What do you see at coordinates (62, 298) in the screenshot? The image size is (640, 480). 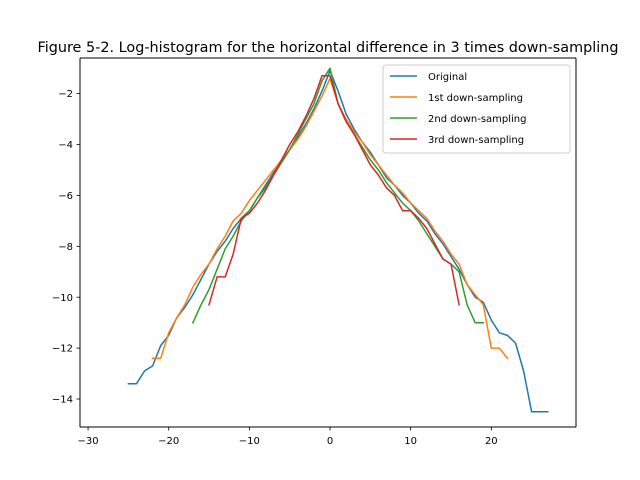 I see `y-tick-label: −10` at bounding box center [62, 298].